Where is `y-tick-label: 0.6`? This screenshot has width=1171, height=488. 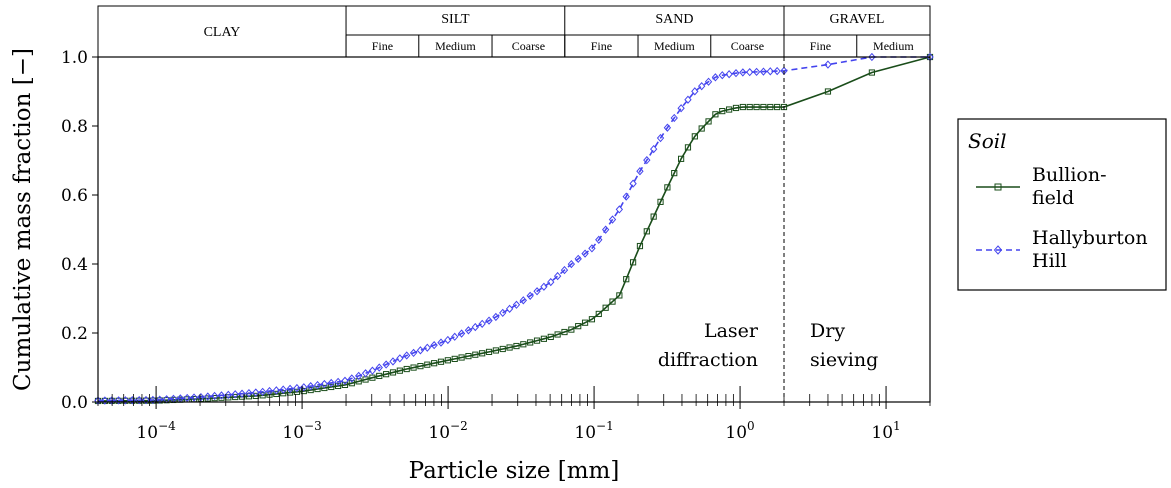
y-tick-label: 0.6 is located at coordinates (74, 196).